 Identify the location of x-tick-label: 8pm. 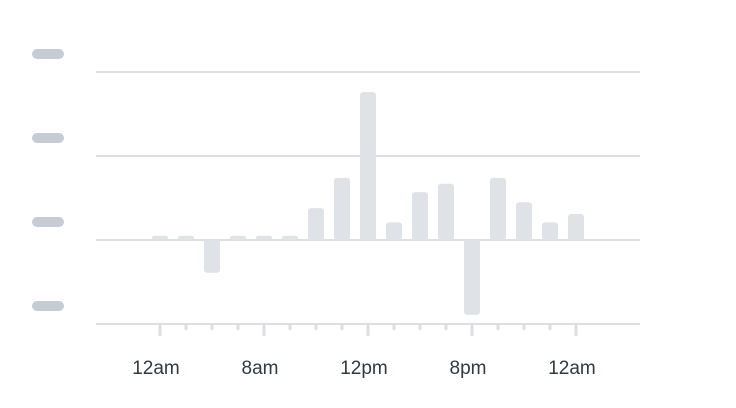
(468, 368).